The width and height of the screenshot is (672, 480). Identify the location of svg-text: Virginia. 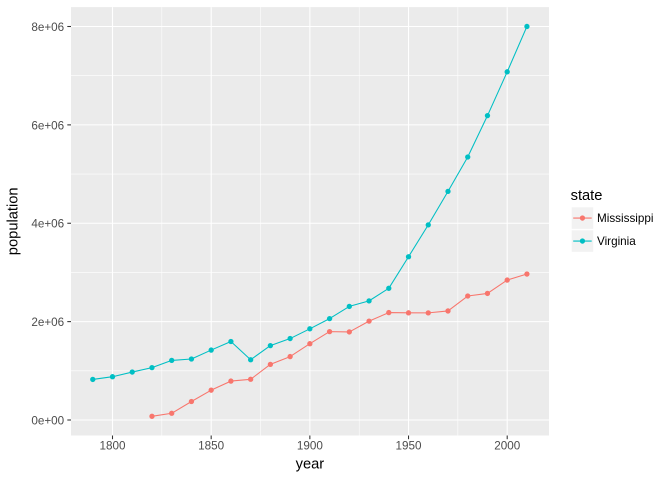
(616, 241).